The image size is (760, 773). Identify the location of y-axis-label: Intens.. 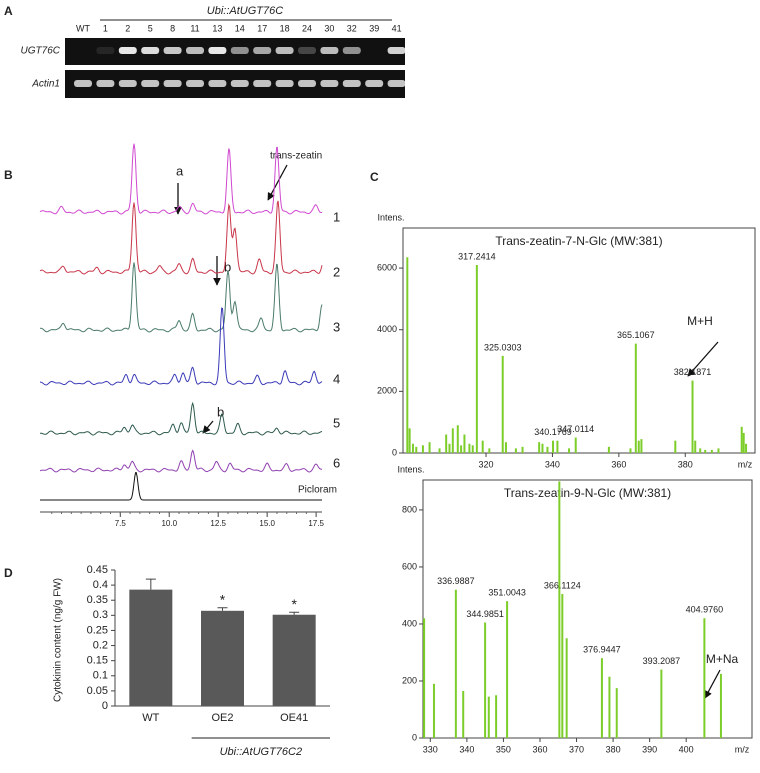
(410, 469).